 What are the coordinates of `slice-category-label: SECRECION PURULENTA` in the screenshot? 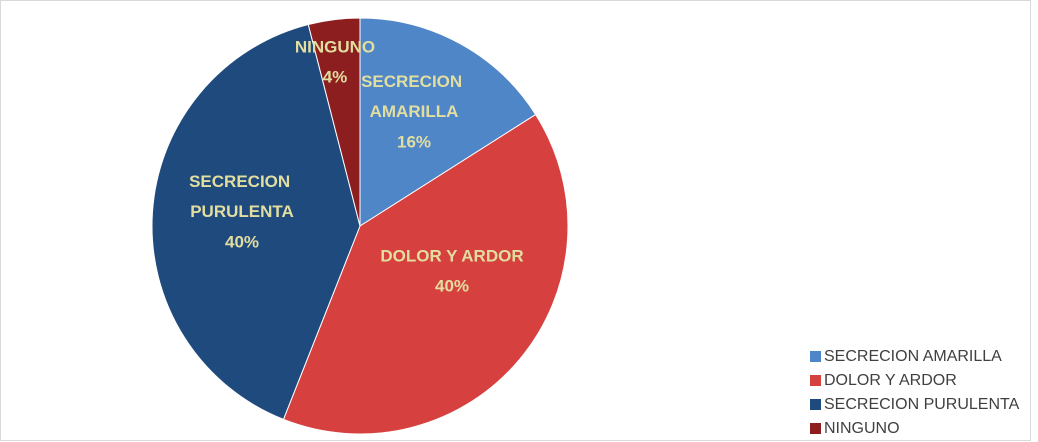 It's located at (242, 196).